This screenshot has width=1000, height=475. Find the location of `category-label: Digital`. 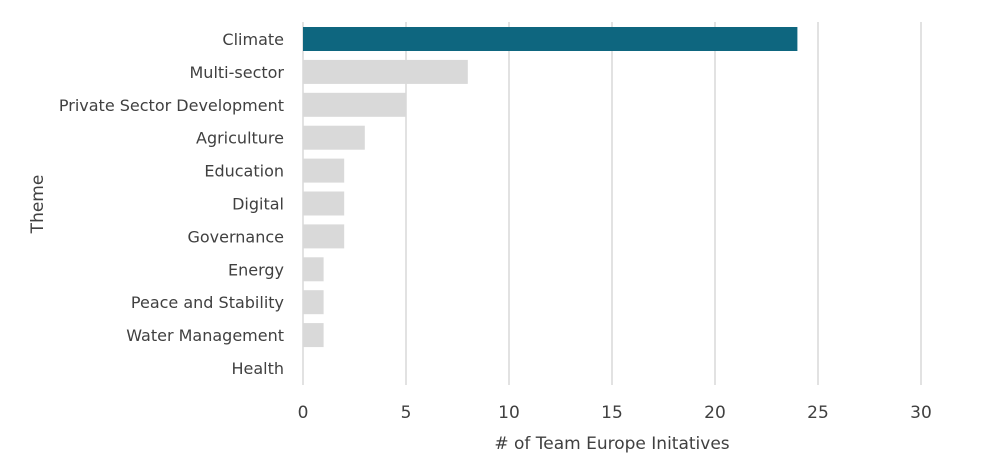

category-label: Digital is located at coordinates (258, 204).